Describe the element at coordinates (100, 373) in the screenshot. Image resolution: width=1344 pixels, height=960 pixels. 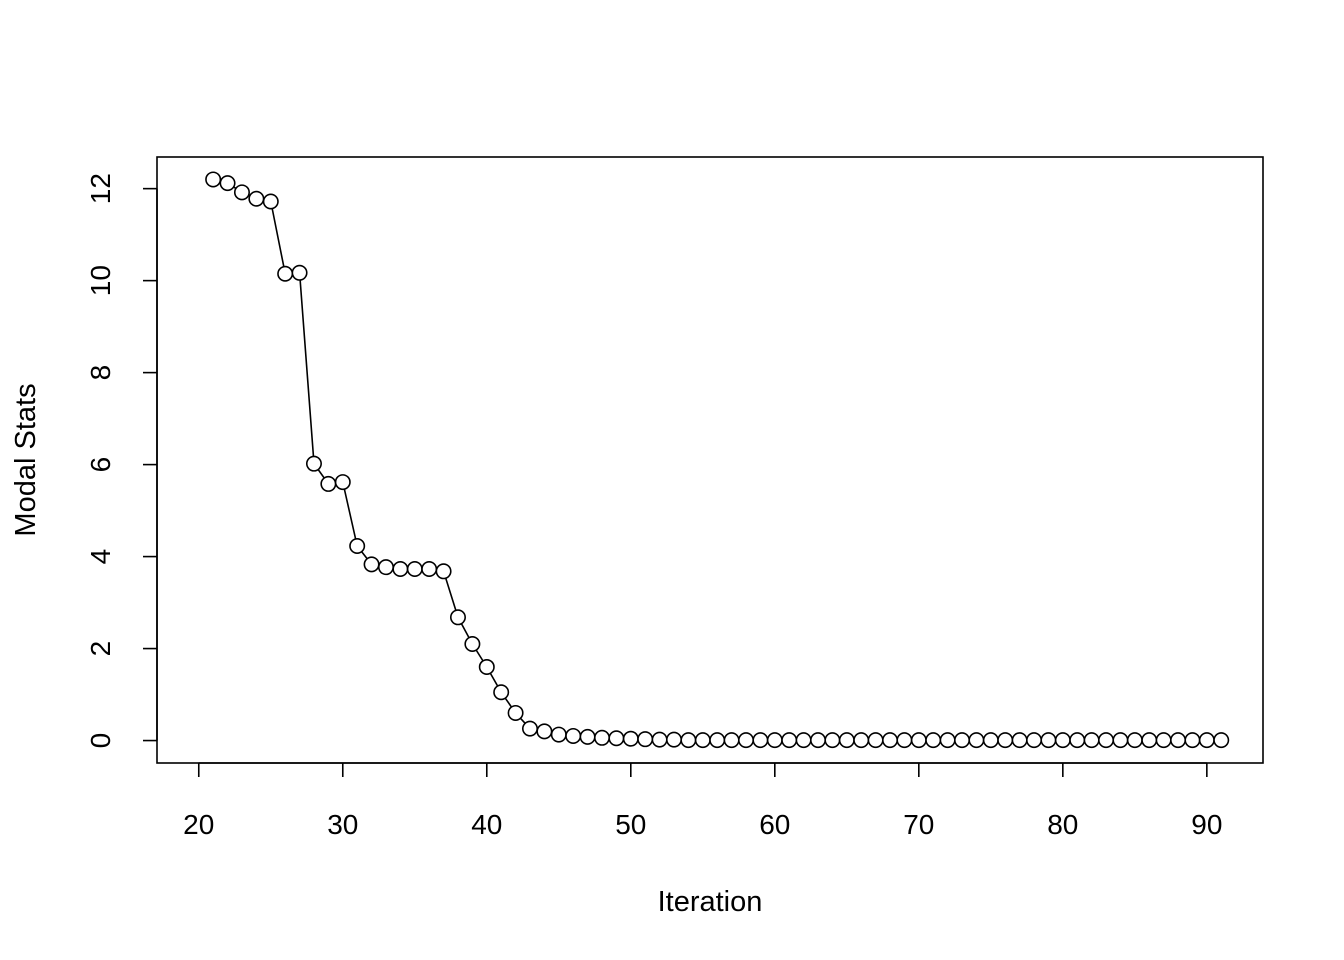
I see `y-tick-label: 8` at that location.